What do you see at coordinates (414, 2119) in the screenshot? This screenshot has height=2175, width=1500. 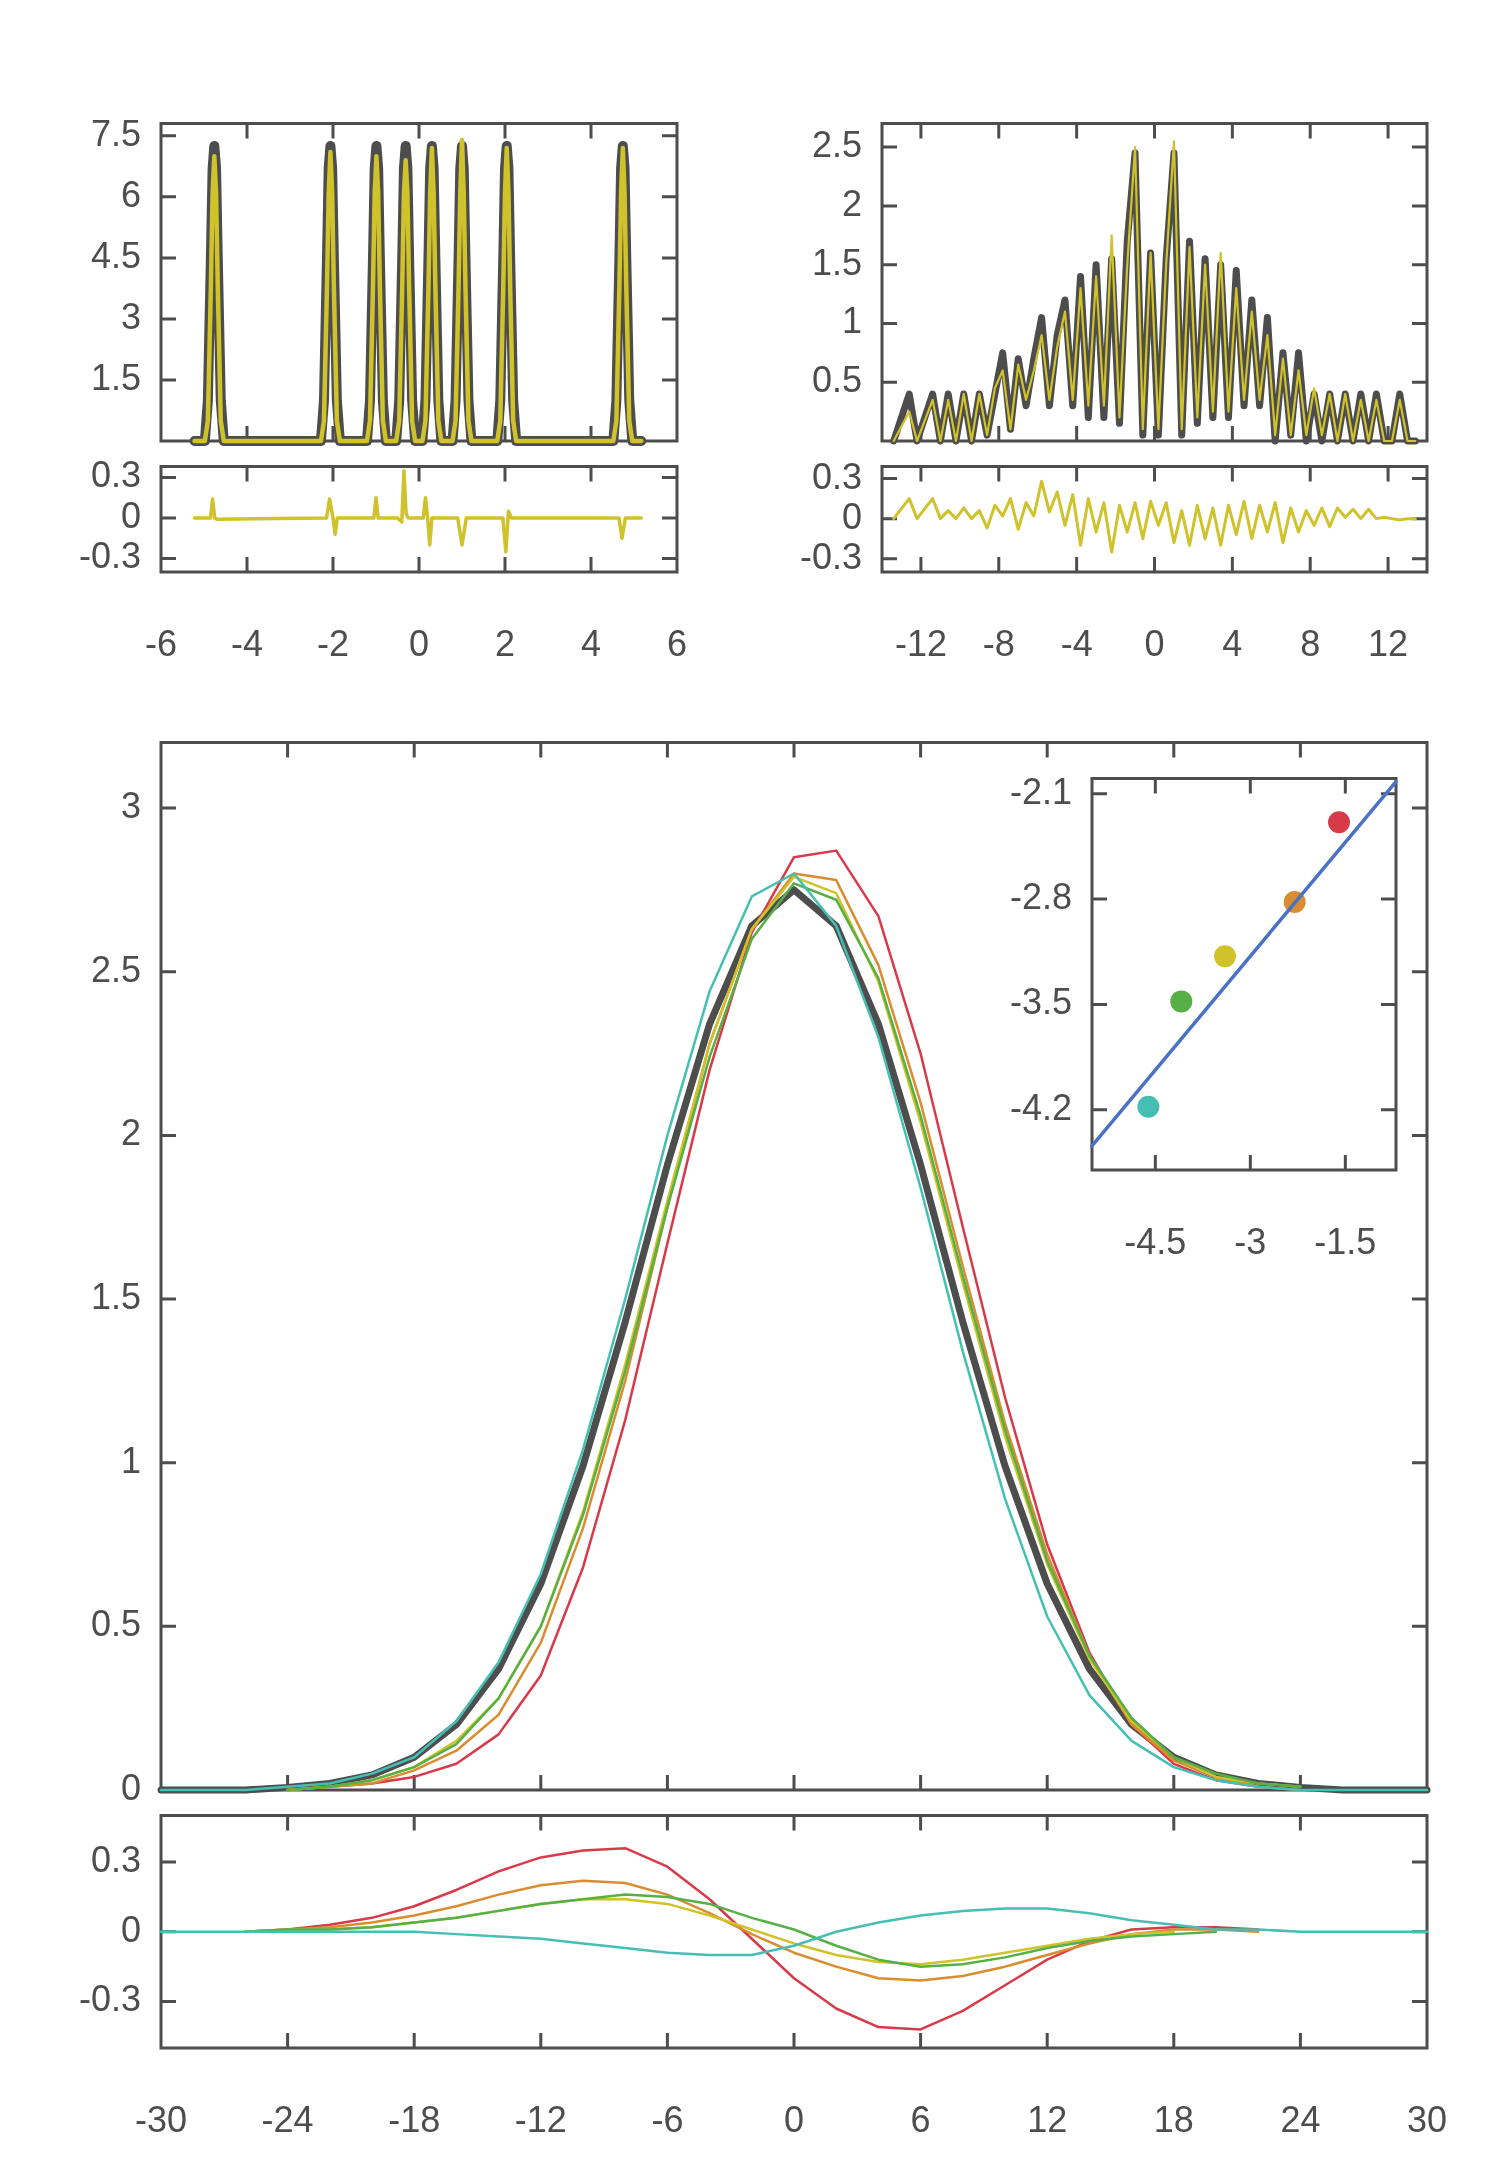 I see `x-tick-label: -18` at bounding box center [414, 2119].